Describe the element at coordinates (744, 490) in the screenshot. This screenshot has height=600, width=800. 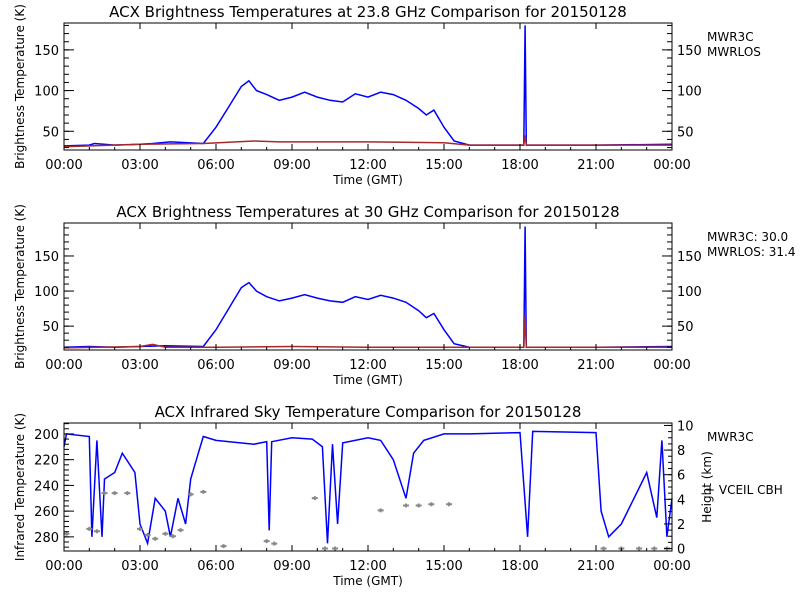
I see `legend-entry: + VCEIL CBH` at that location.